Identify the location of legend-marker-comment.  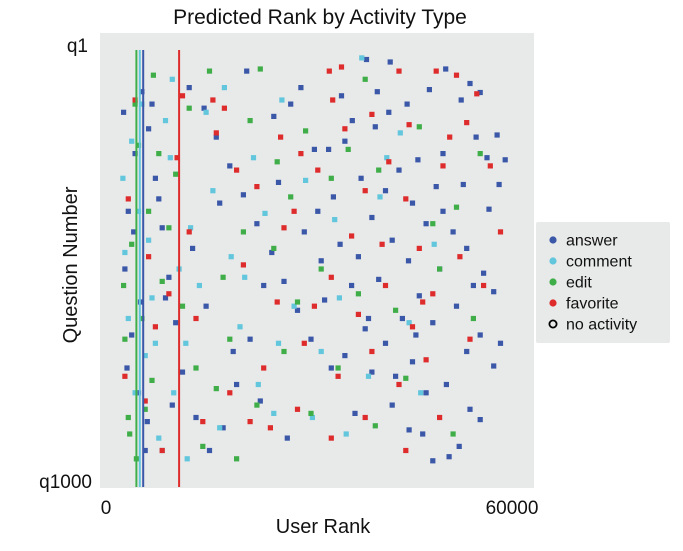
(553, 261).